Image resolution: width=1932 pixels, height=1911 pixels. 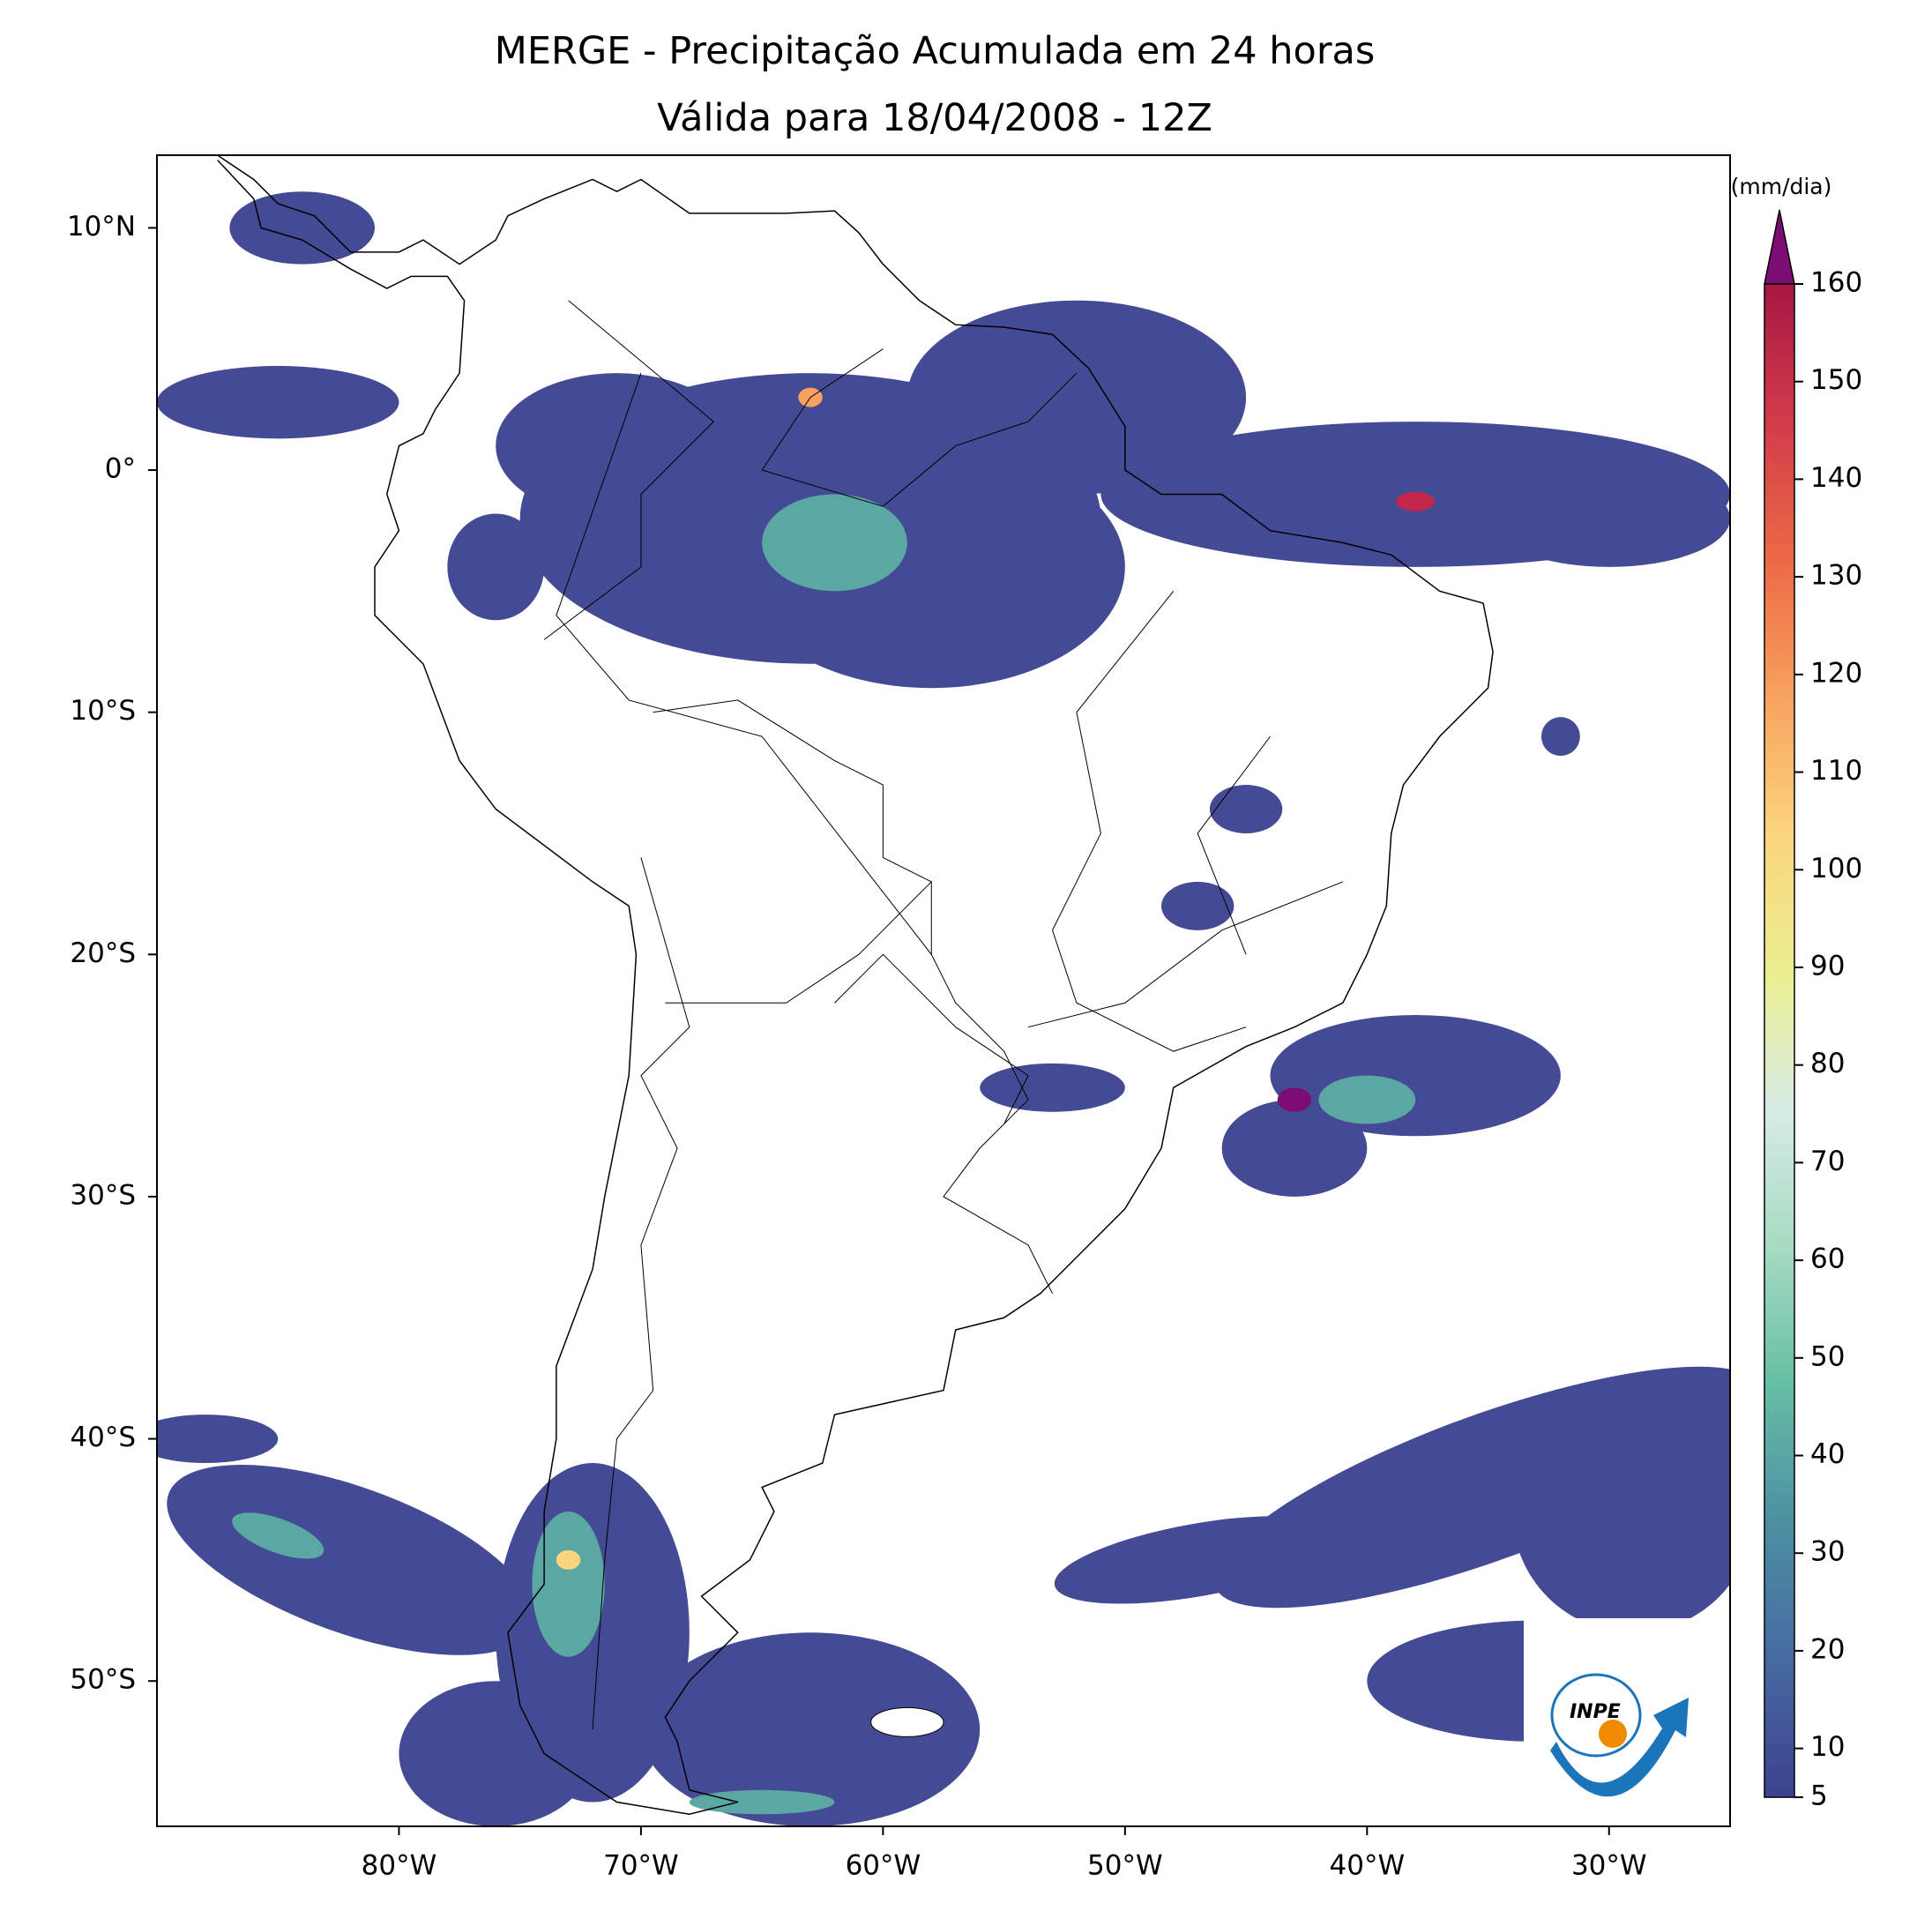 I want to click on colorbar-tick-label: 80, so click(x=1827, y=1063).